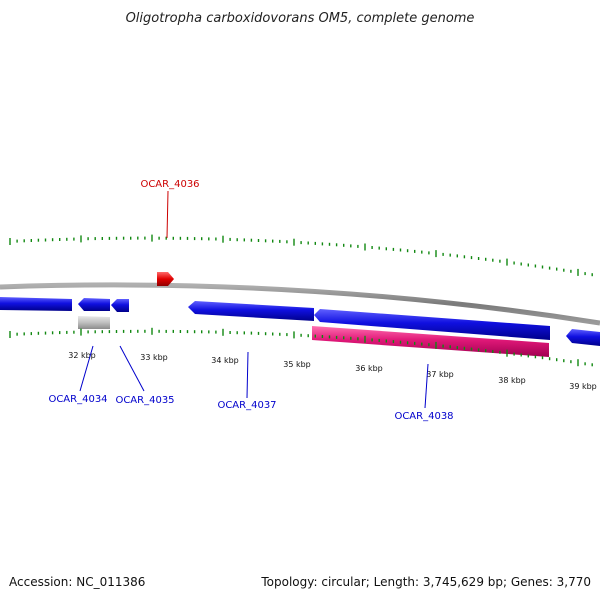 This screenshot has width=600, height=600. What do you see at coordinates (301, 347) in the screenshot?
I see `lower-tick-ring` at bounding box center [301, 347].